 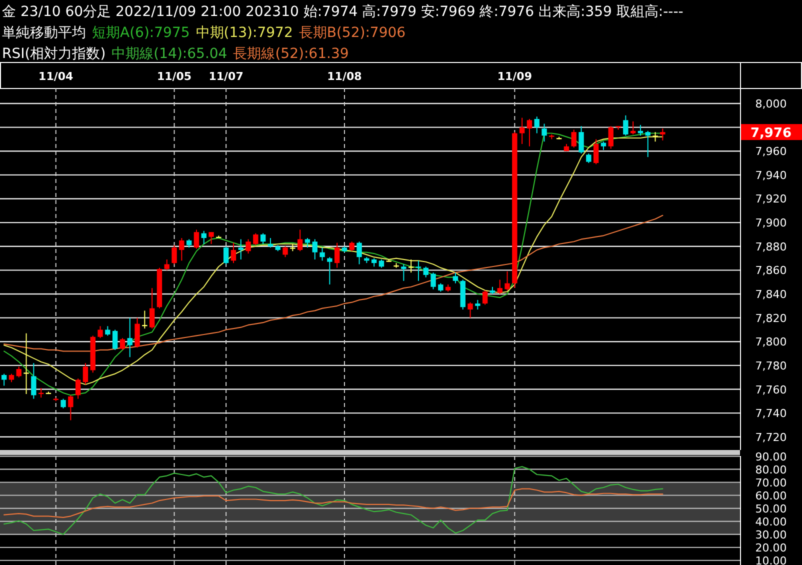 I want to click on legend-title: RSI(相対力指数), so click(x=54, y=54).